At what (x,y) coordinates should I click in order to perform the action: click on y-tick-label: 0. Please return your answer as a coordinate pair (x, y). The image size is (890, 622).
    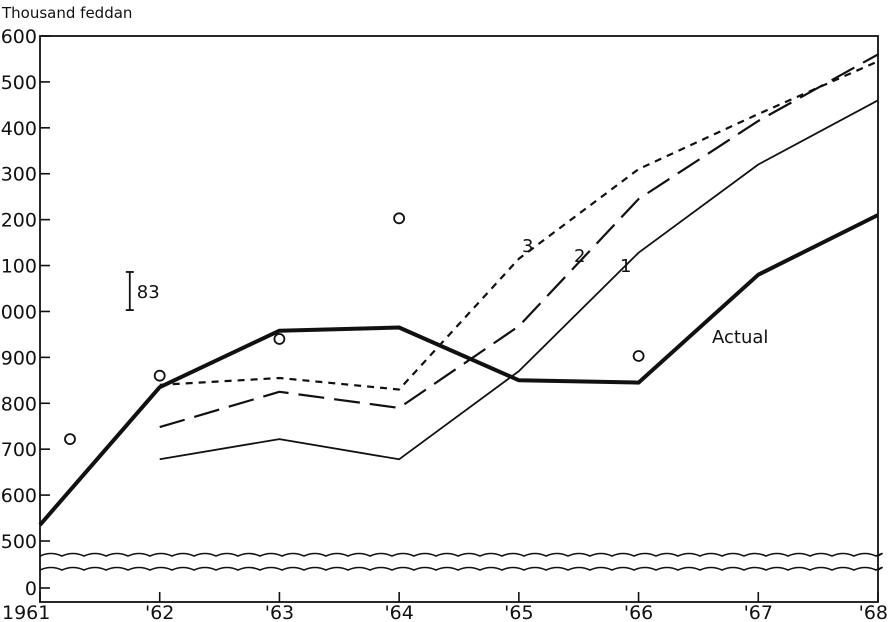
    Looking at the image, I should click on (31, 589).